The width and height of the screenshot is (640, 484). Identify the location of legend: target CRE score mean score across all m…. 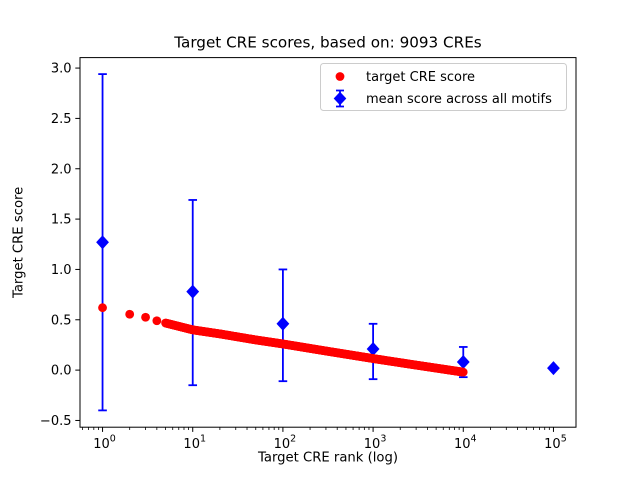
(443, 87).